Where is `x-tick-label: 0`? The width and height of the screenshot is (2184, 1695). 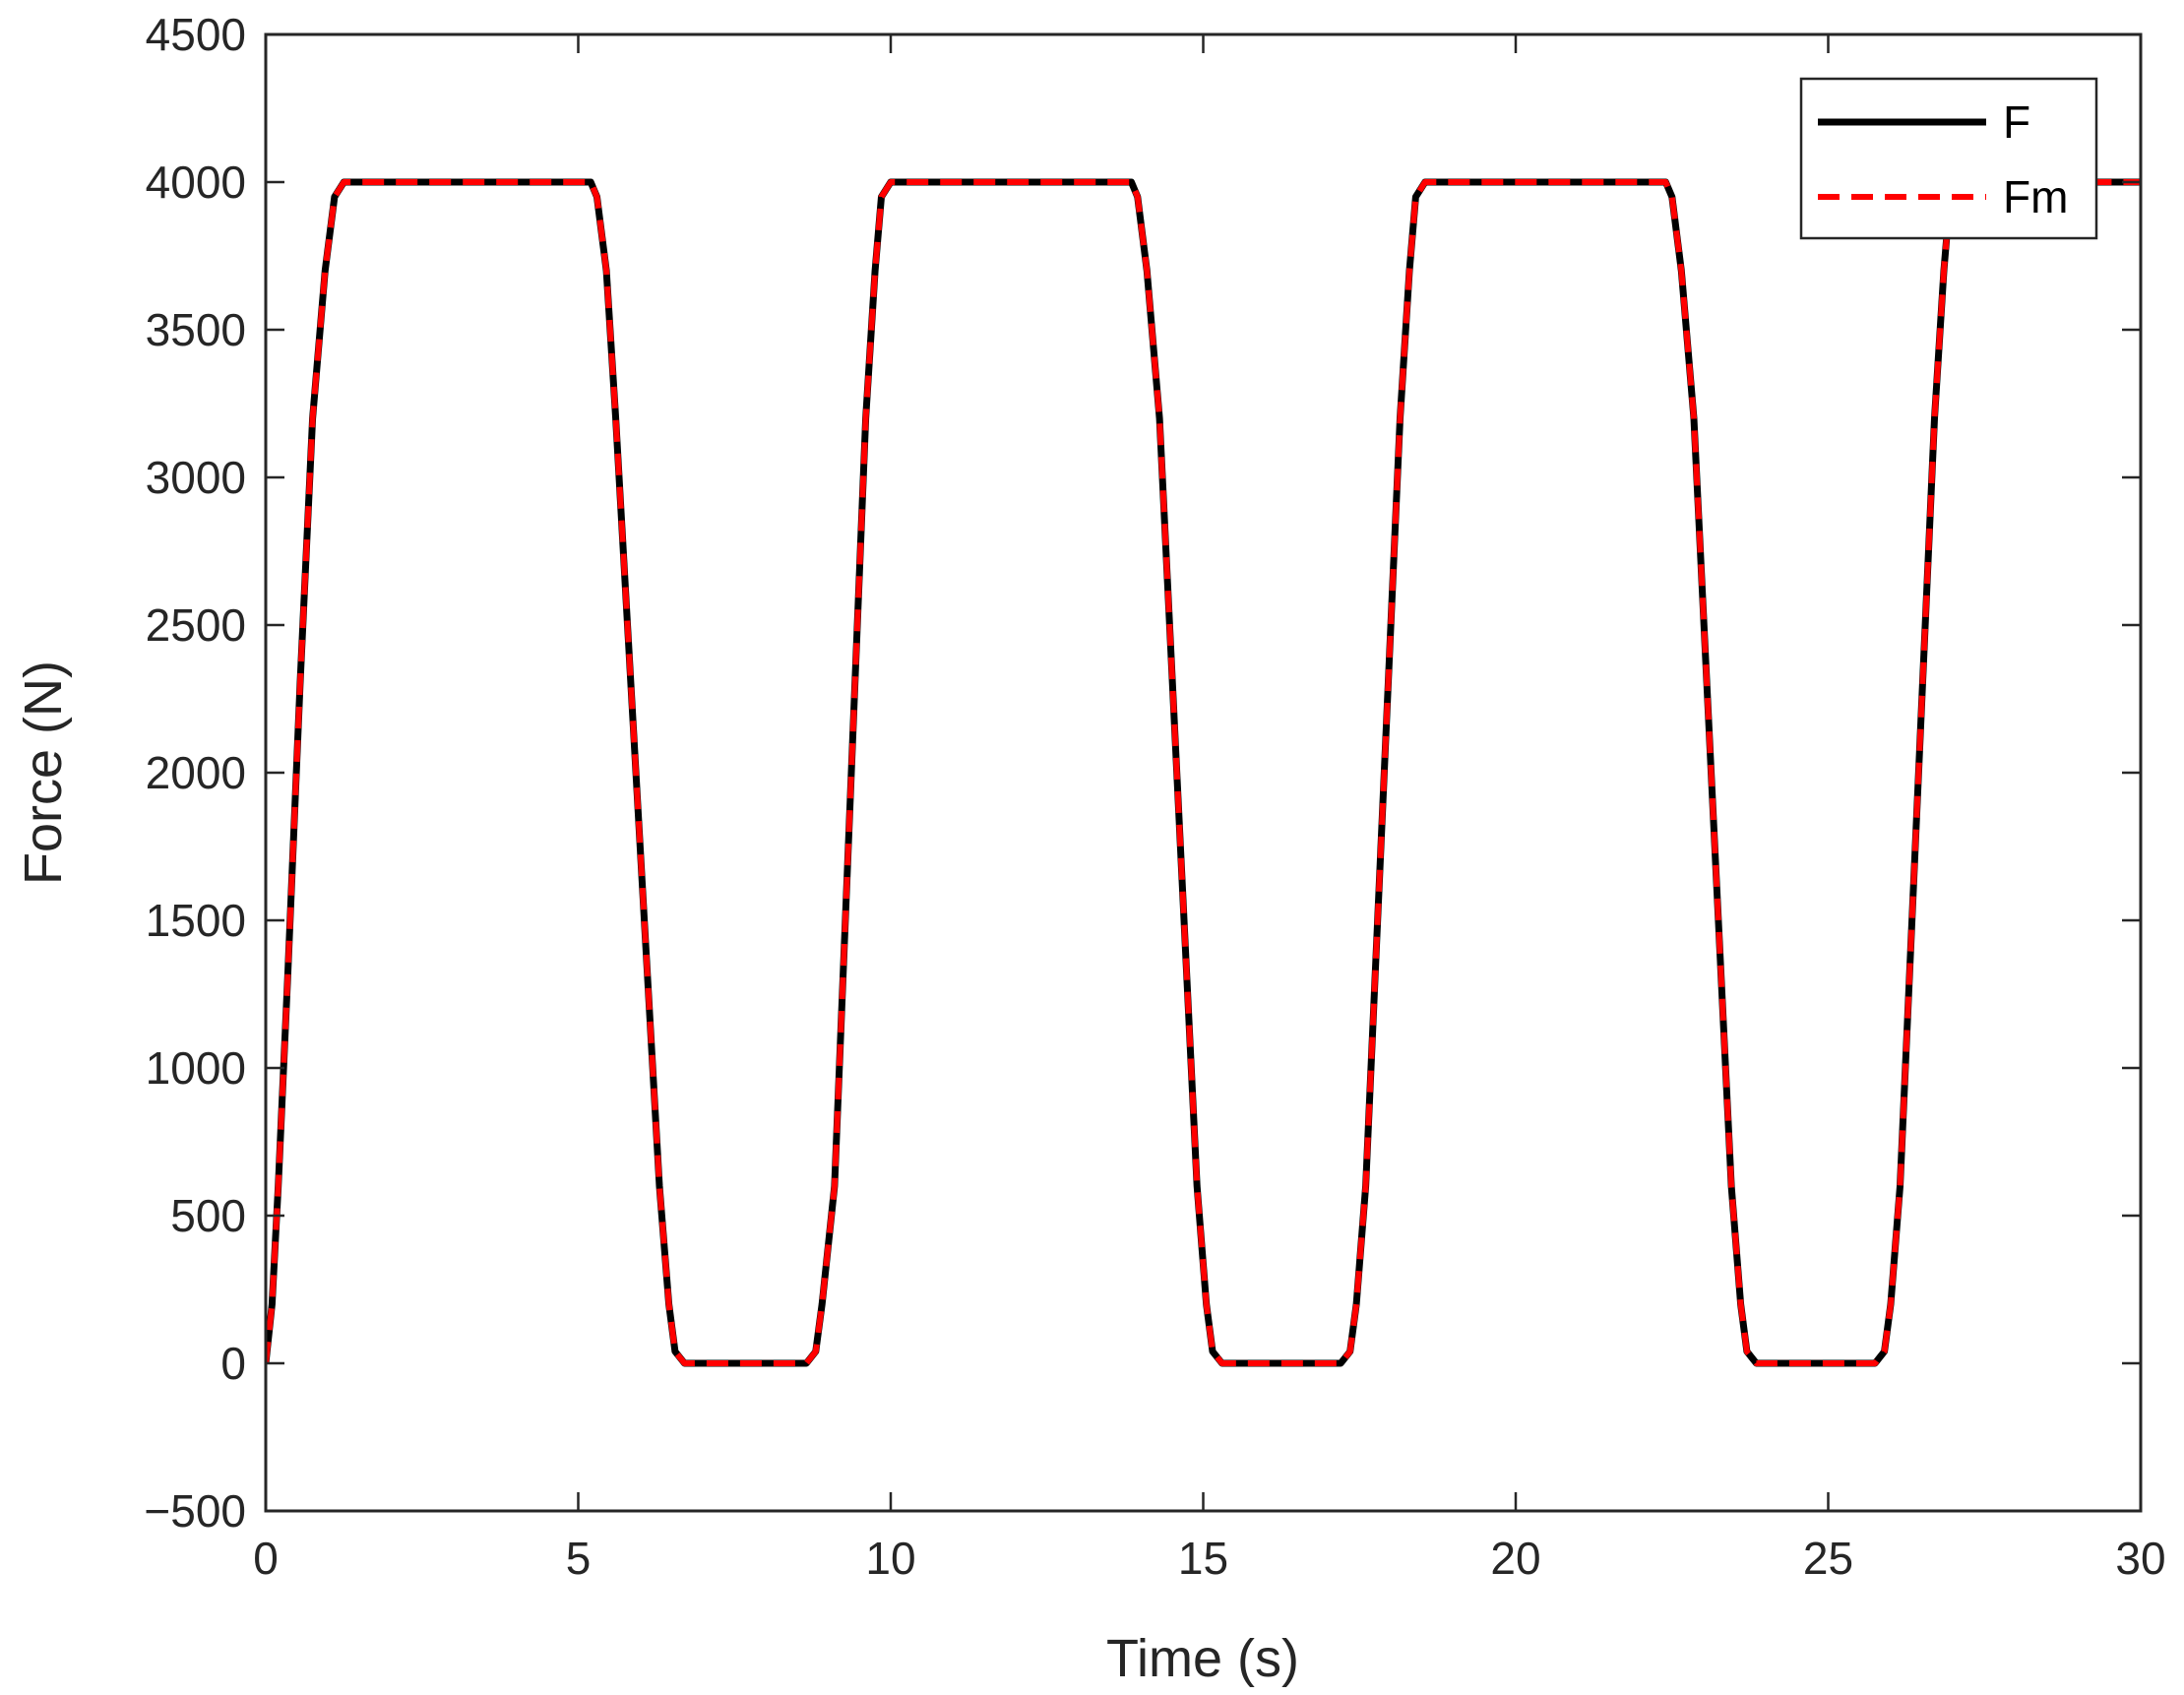
x-tick-label: 0 is located at coordinates (266, 1558).